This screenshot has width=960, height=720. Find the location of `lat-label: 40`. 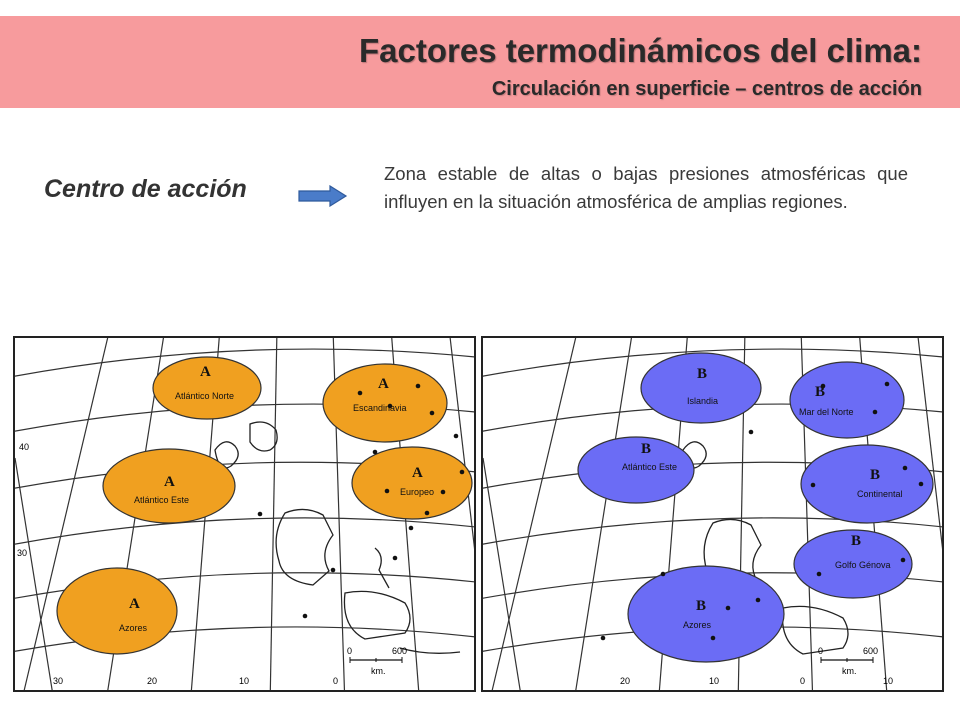

lat-label: 40 is located at coordinates (24, 447).